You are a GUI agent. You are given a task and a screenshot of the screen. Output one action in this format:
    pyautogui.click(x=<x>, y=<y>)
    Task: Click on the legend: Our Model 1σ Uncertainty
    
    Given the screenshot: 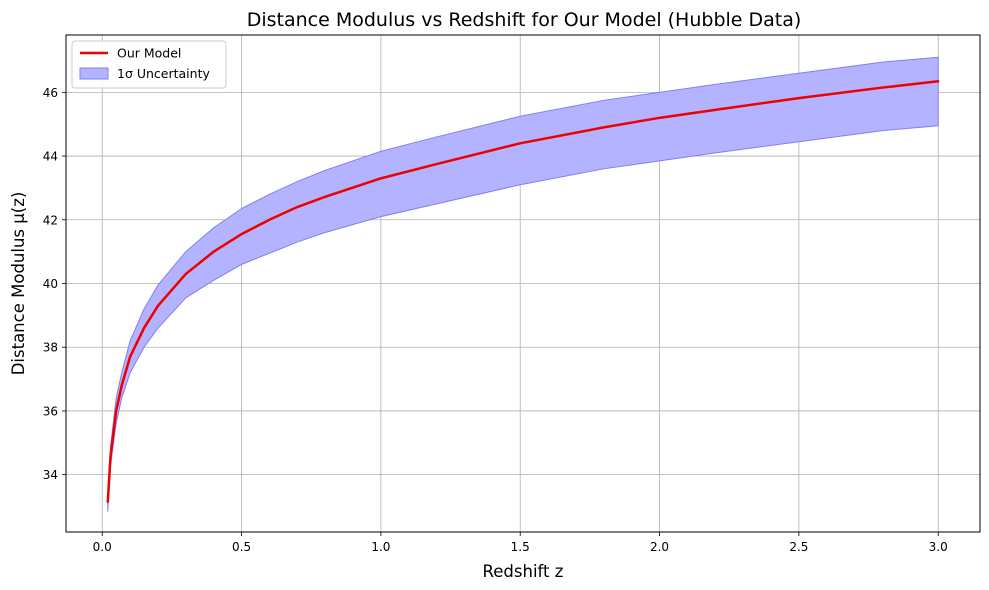 What is the action you would take?
    pyautogui.click(x=149, y=64)
    